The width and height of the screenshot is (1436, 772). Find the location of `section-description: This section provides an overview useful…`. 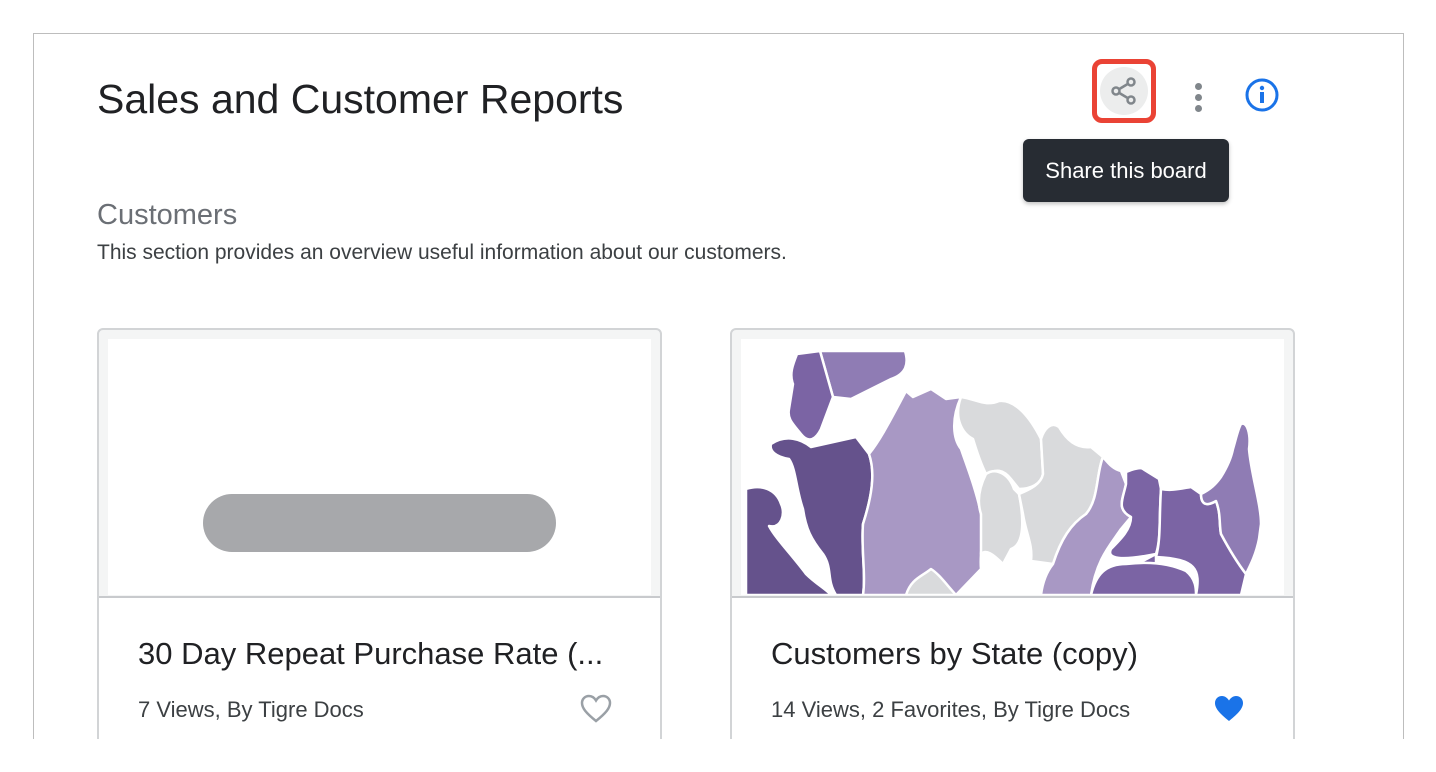

section-description: This section provides an overview useful… is located at coordinates (442, 252).